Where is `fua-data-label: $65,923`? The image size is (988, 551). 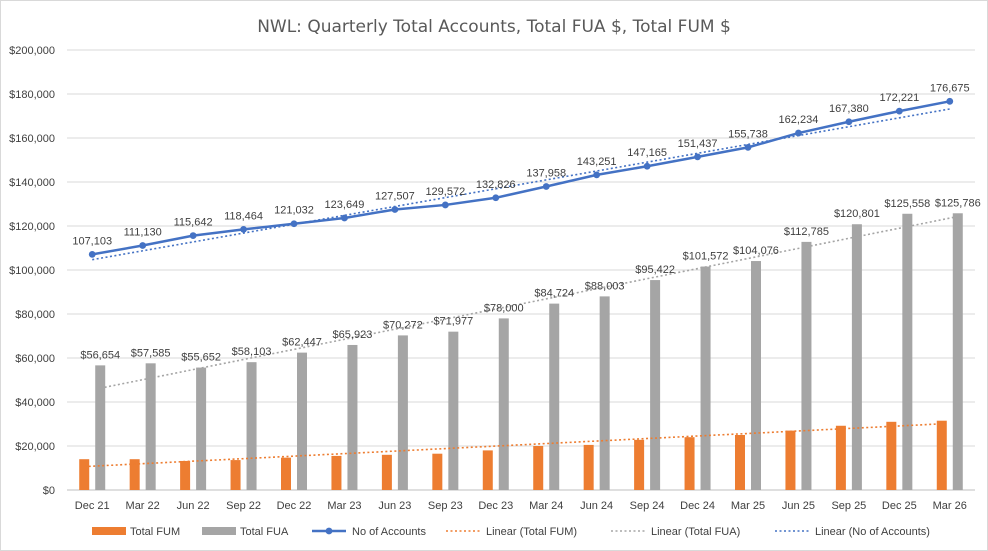 fua-data-label: $65,923 is located at coordinates (353, 335).